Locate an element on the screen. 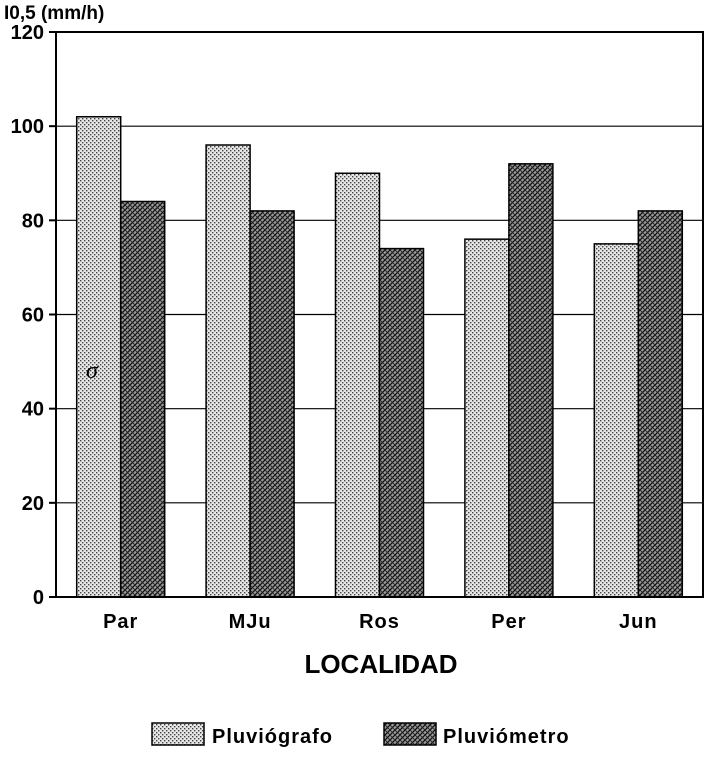  x-axis-label: LOCALIDAD is located at coordinates (380, 664).